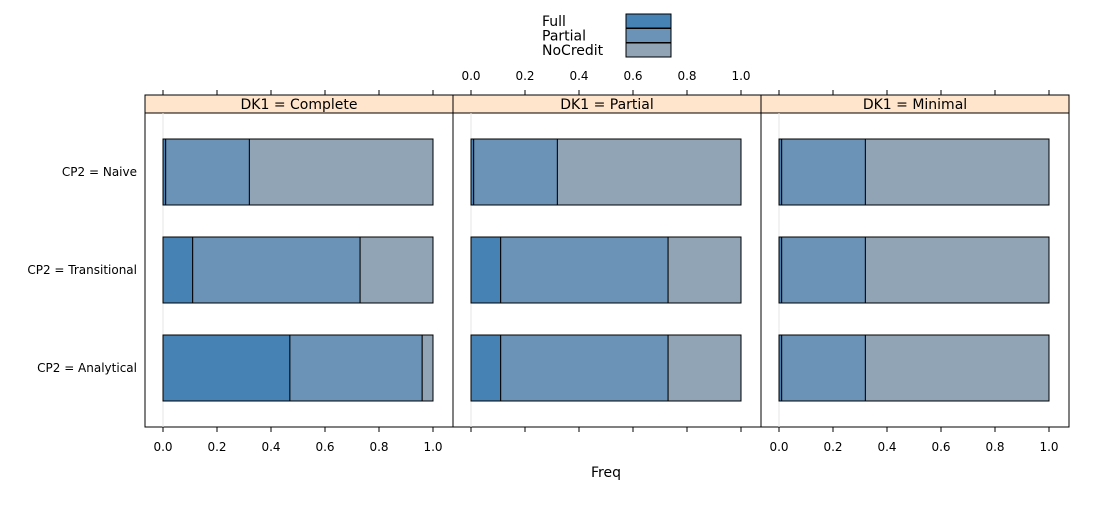 This screenshot has height=522, width=1109. I want to click on x-tick-label-top: 0.6, so click(632, 76).